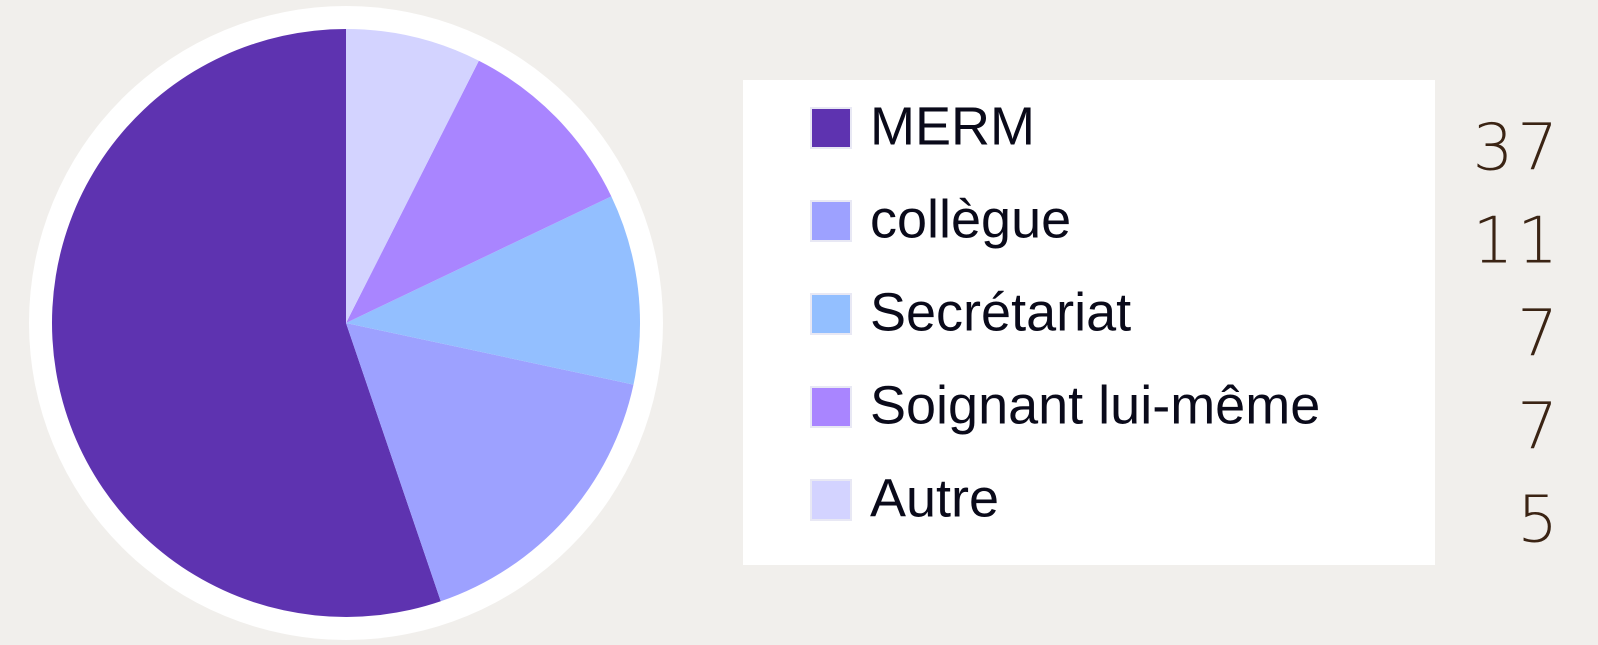 The image size is (1598, 645). I want to click on value-label: 11, so click(1517, 242).